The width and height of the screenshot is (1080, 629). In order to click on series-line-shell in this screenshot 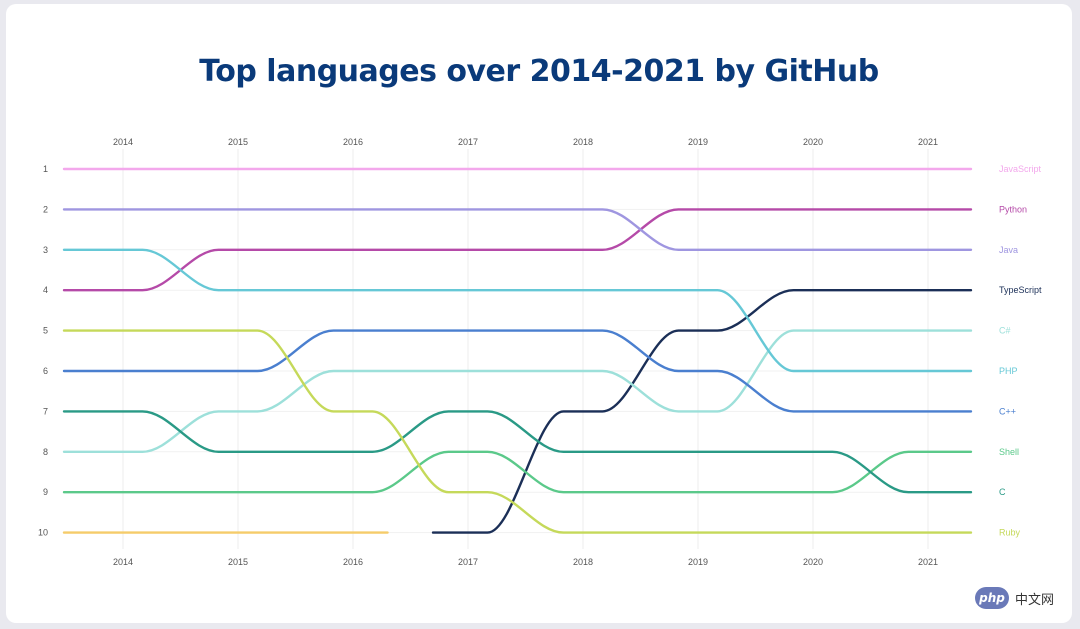, I will do `click(517, 472)`.